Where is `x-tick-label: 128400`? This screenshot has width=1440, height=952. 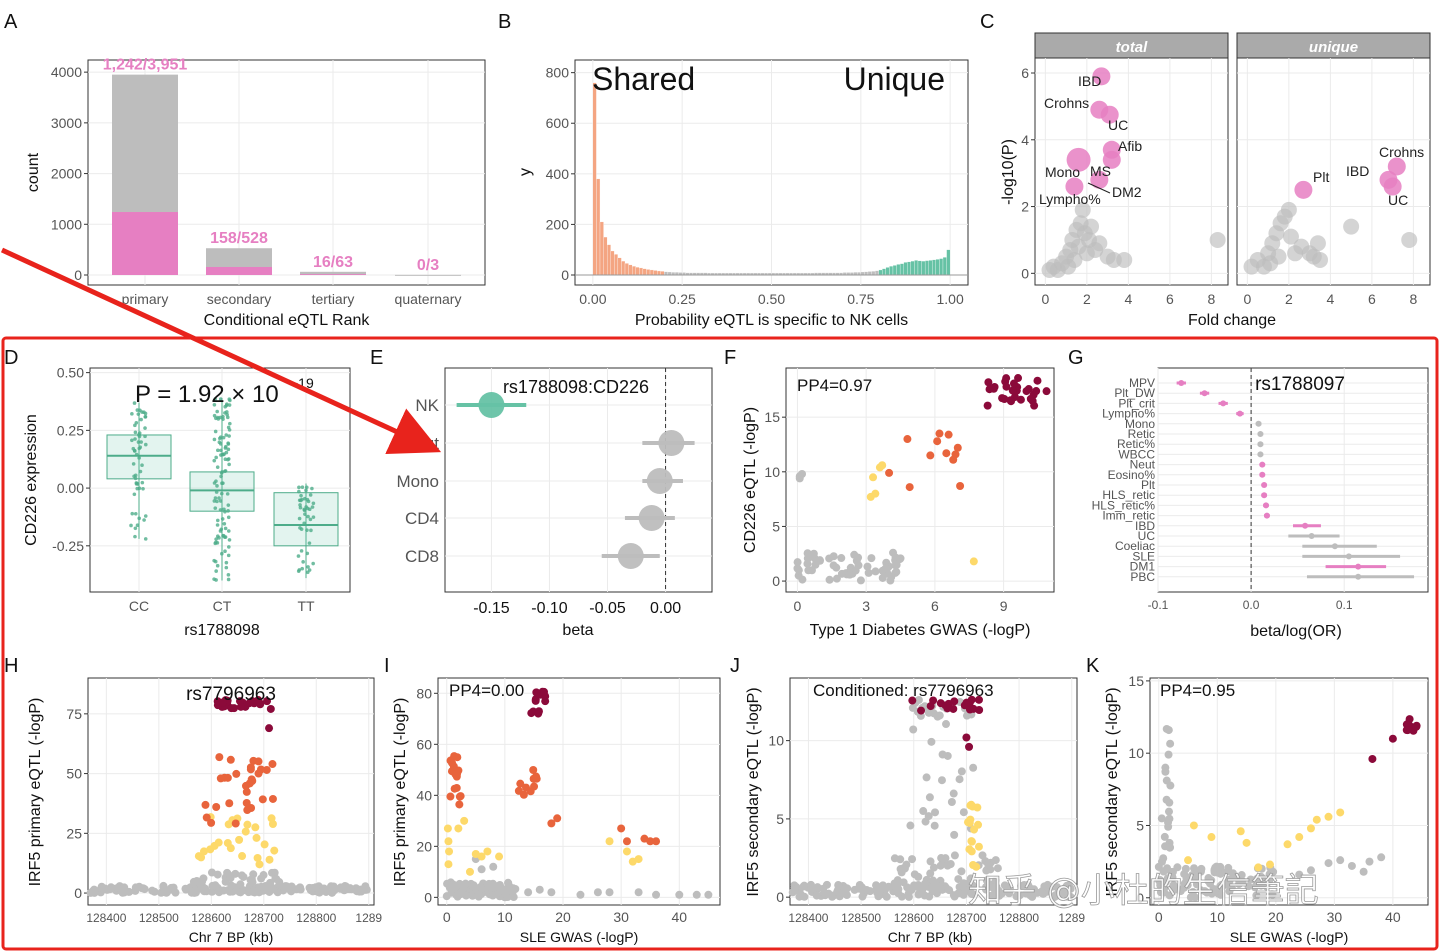
x-tick-label: 128400 is located at coordinates (808, 918).